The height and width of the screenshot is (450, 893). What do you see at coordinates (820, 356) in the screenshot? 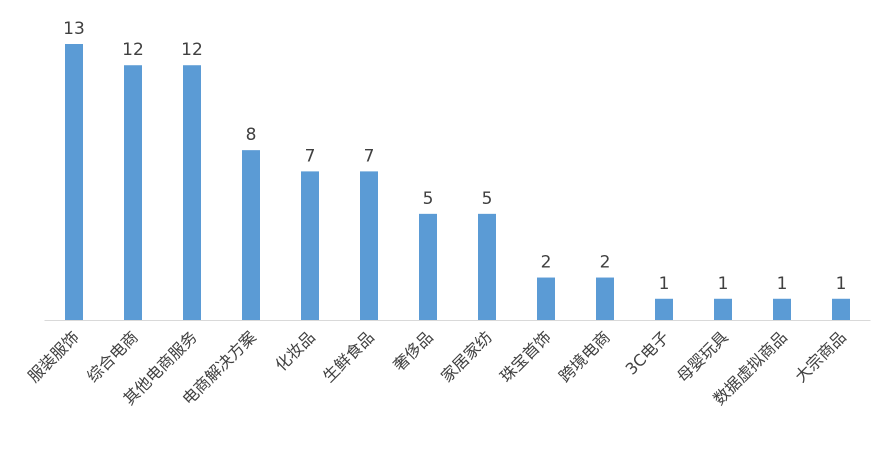
I see `x-tick-label: 大宗商品` at bounding box center [820, 356].